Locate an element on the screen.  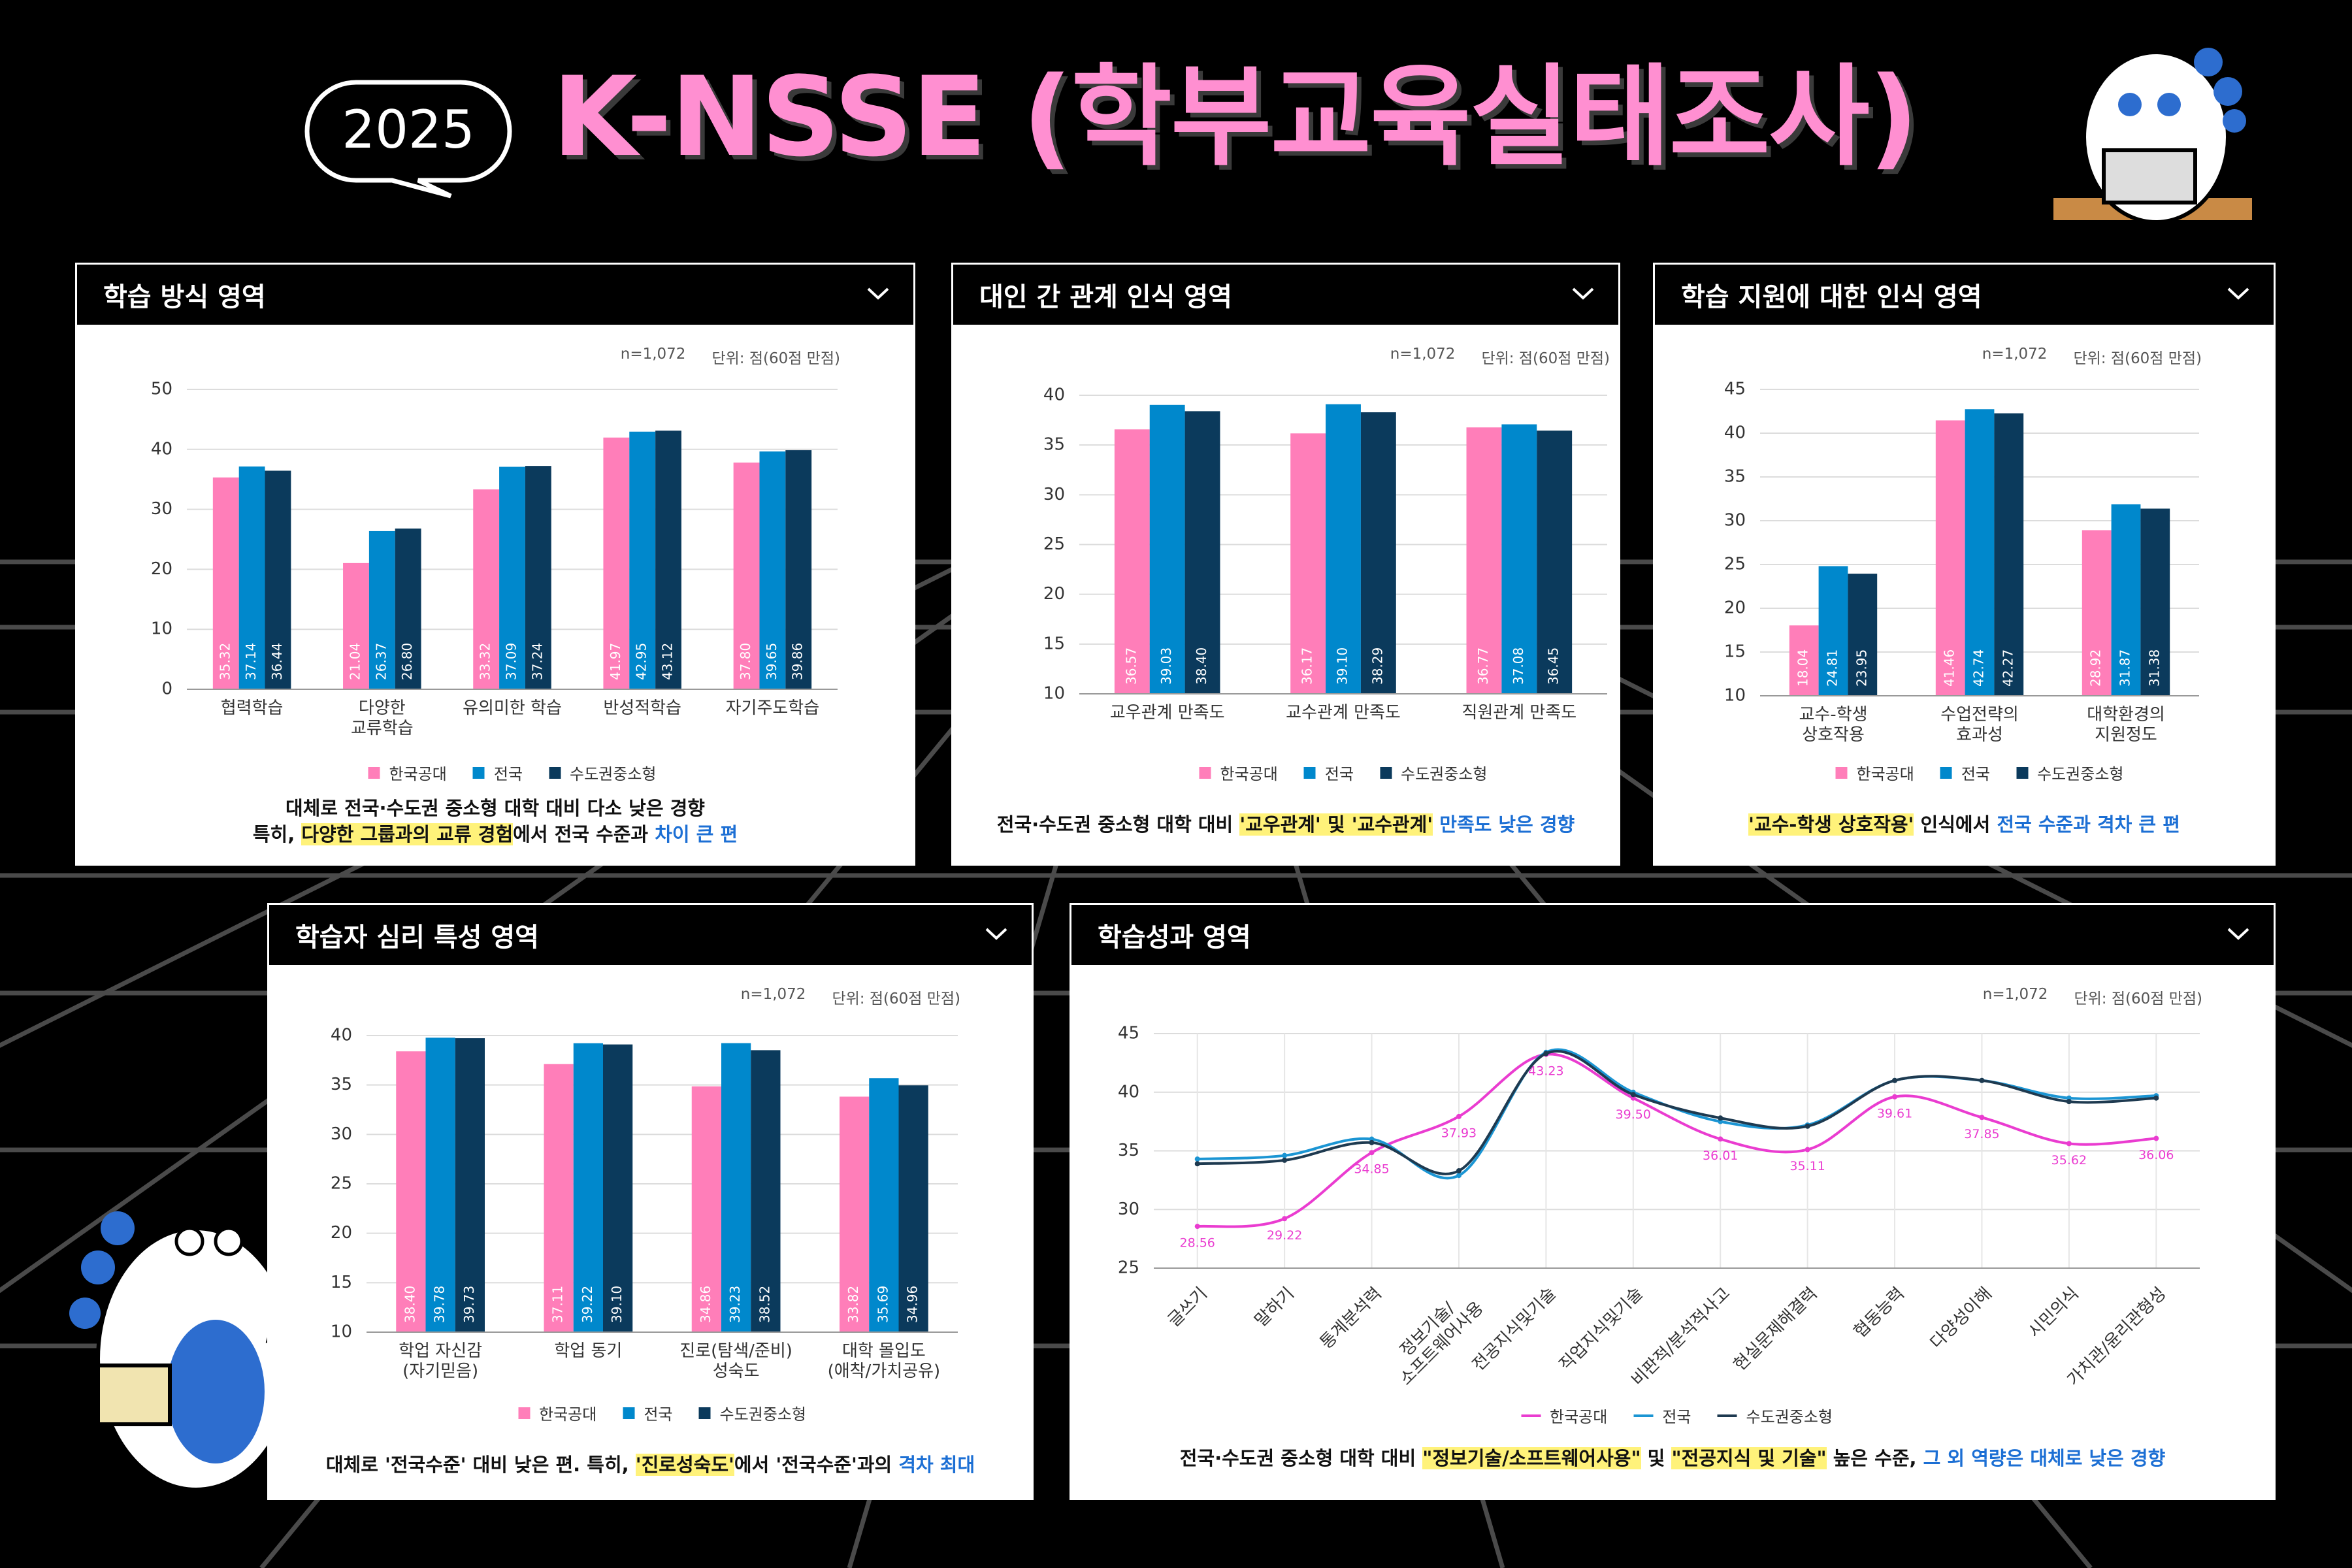
summary: '교수-학생 상호작용' 인식에서 전국 수준과 격차 큰 편 is located at coordinates (1964, 824).